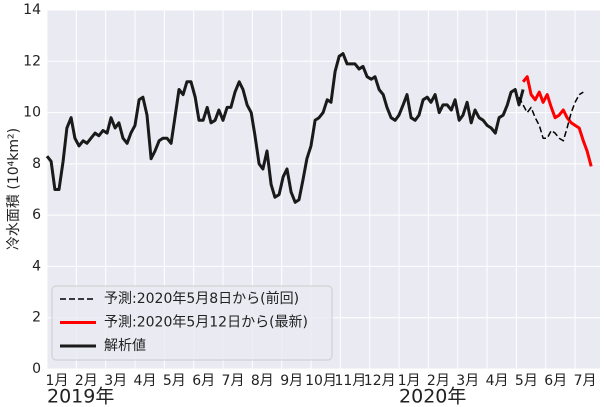 The height and width of the screenshot is (407, 604). I want to click on x-tick-label: 11月, so click(350, 381).